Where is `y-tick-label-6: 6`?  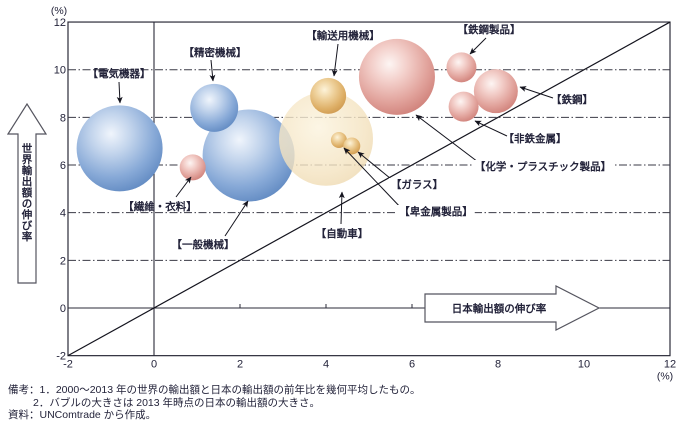
y-tick-label-6: 6 is located at coordinates (63, 166).